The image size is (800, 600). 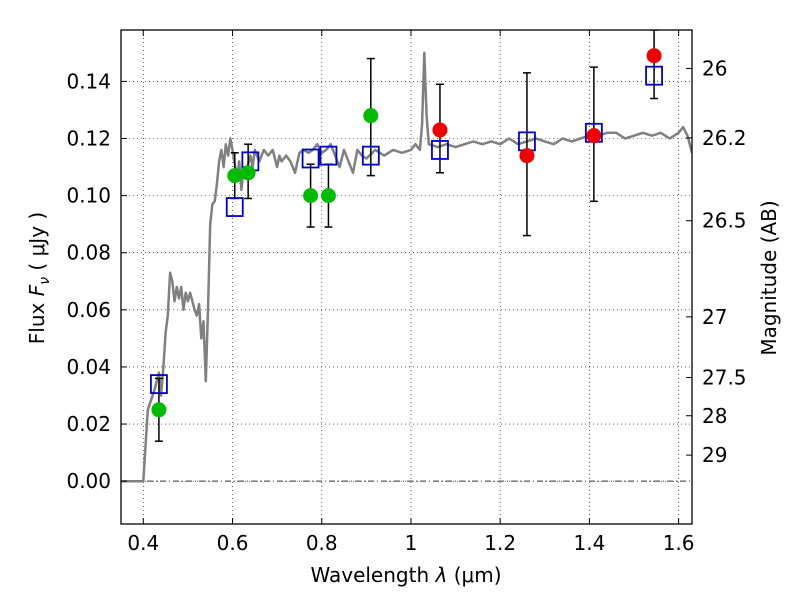 What do you see at coordinates (500, 543) in the screenshot?
I see `x-tick-label: 1.2` at bounding box center [500, 543].